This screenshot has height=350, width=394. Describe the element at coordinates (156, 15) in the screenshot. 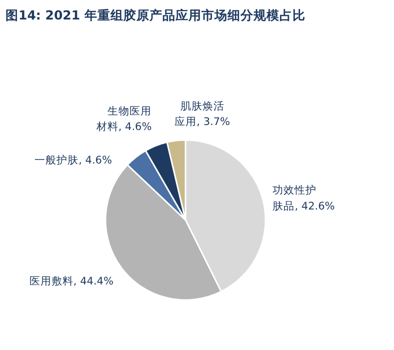

I see `chart-title: 图14: 2021 年重组胶原产品应用市场细分规模占比` at that location.